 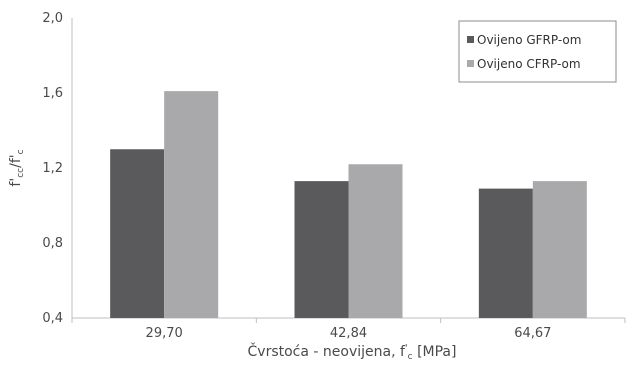 What do you see at coordinates (21, 173) in the screenshot?
I see `y-title-sub-cc: cc` at bounding box center [21, 173].